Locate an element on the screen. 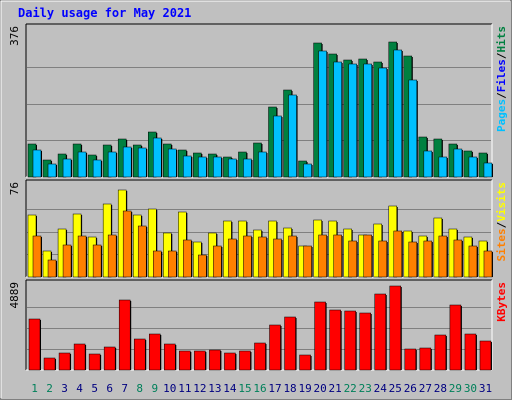 This screenshot has width=512, height=400. x-label-day-24: 24 is located at coordinates (381, 388).